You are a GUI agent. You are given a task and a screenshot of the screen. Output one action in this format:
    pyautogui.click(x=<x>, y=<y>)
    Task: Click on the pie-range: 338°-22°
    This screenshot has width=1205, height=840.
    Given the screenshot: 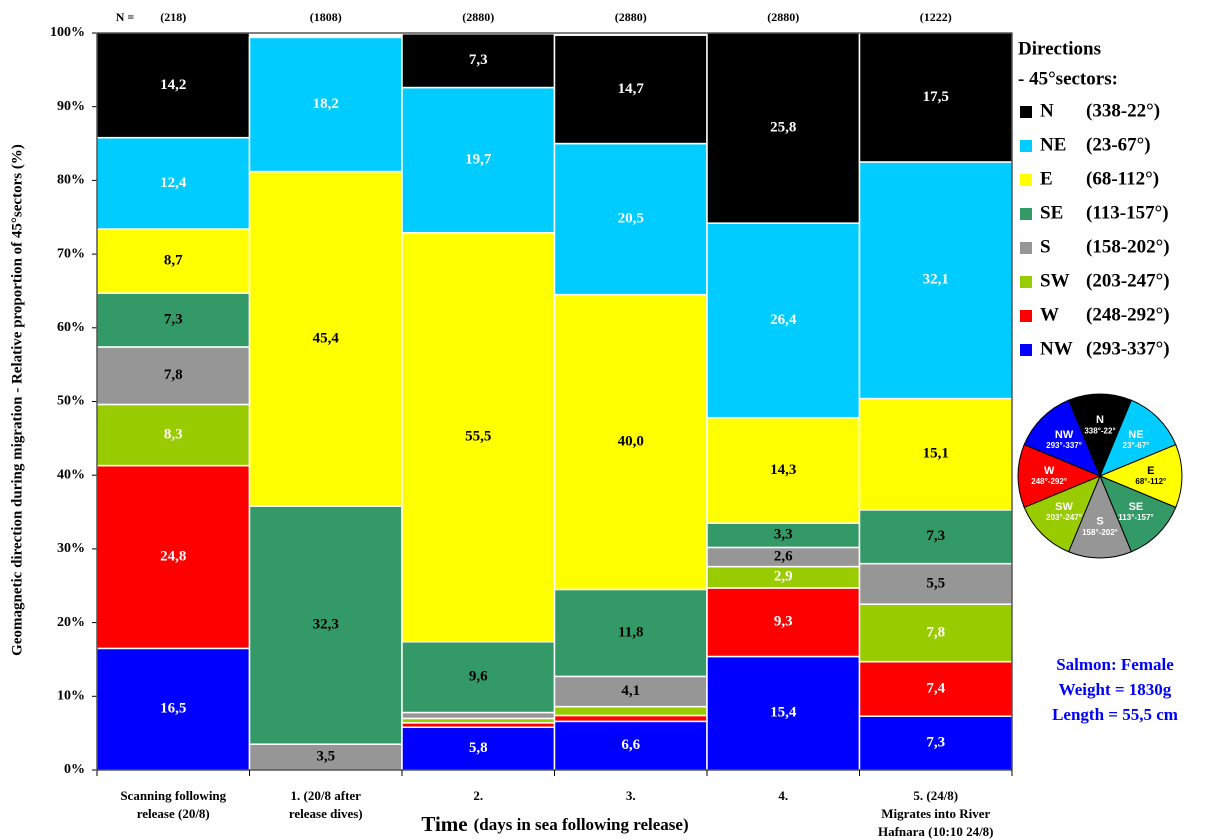 What is the action you would take?
    pyautogui.click(x=1099, y=430)
    